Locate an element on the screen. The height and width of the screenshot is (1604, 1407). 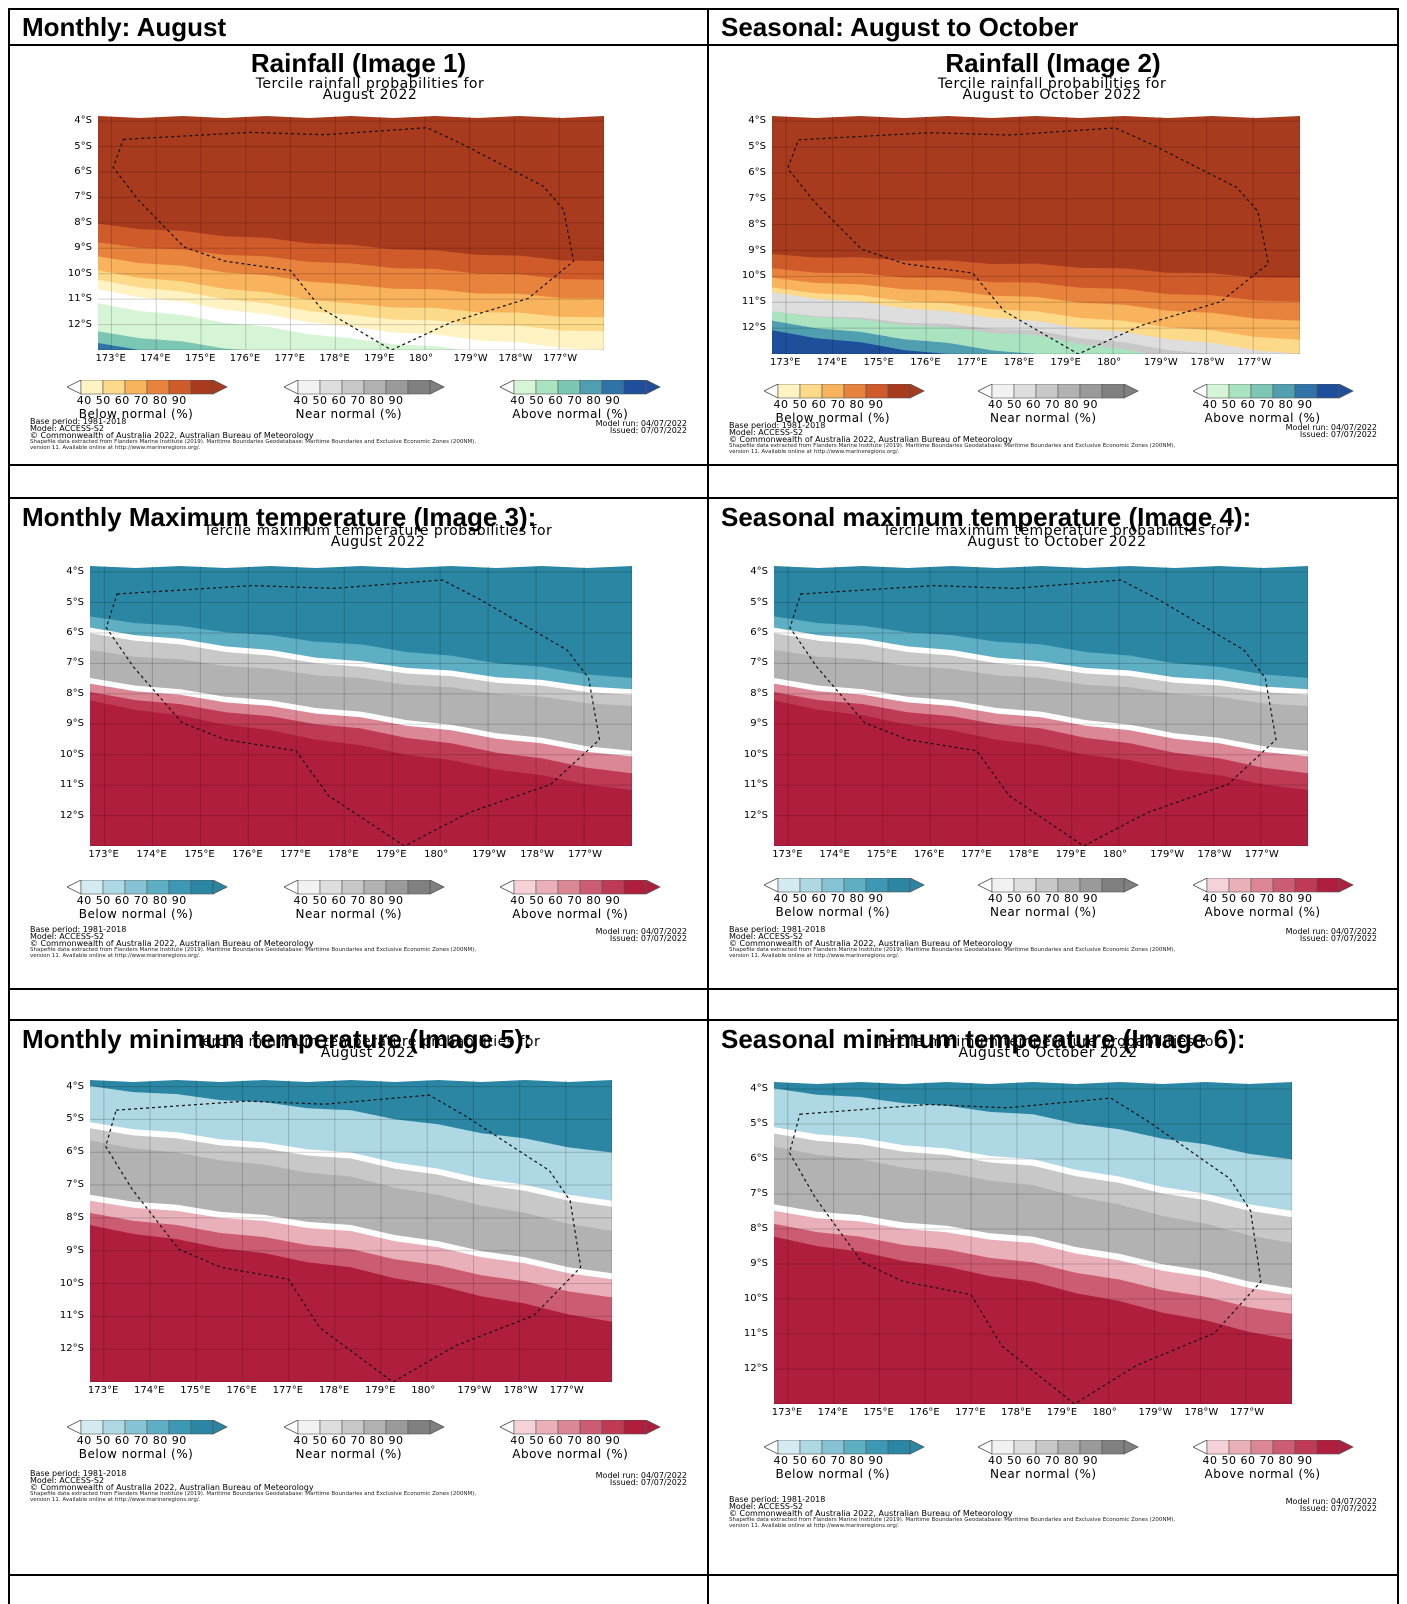
footer-model-run: Model run: 04/07/2022 is located at coordinates (1331, 931).